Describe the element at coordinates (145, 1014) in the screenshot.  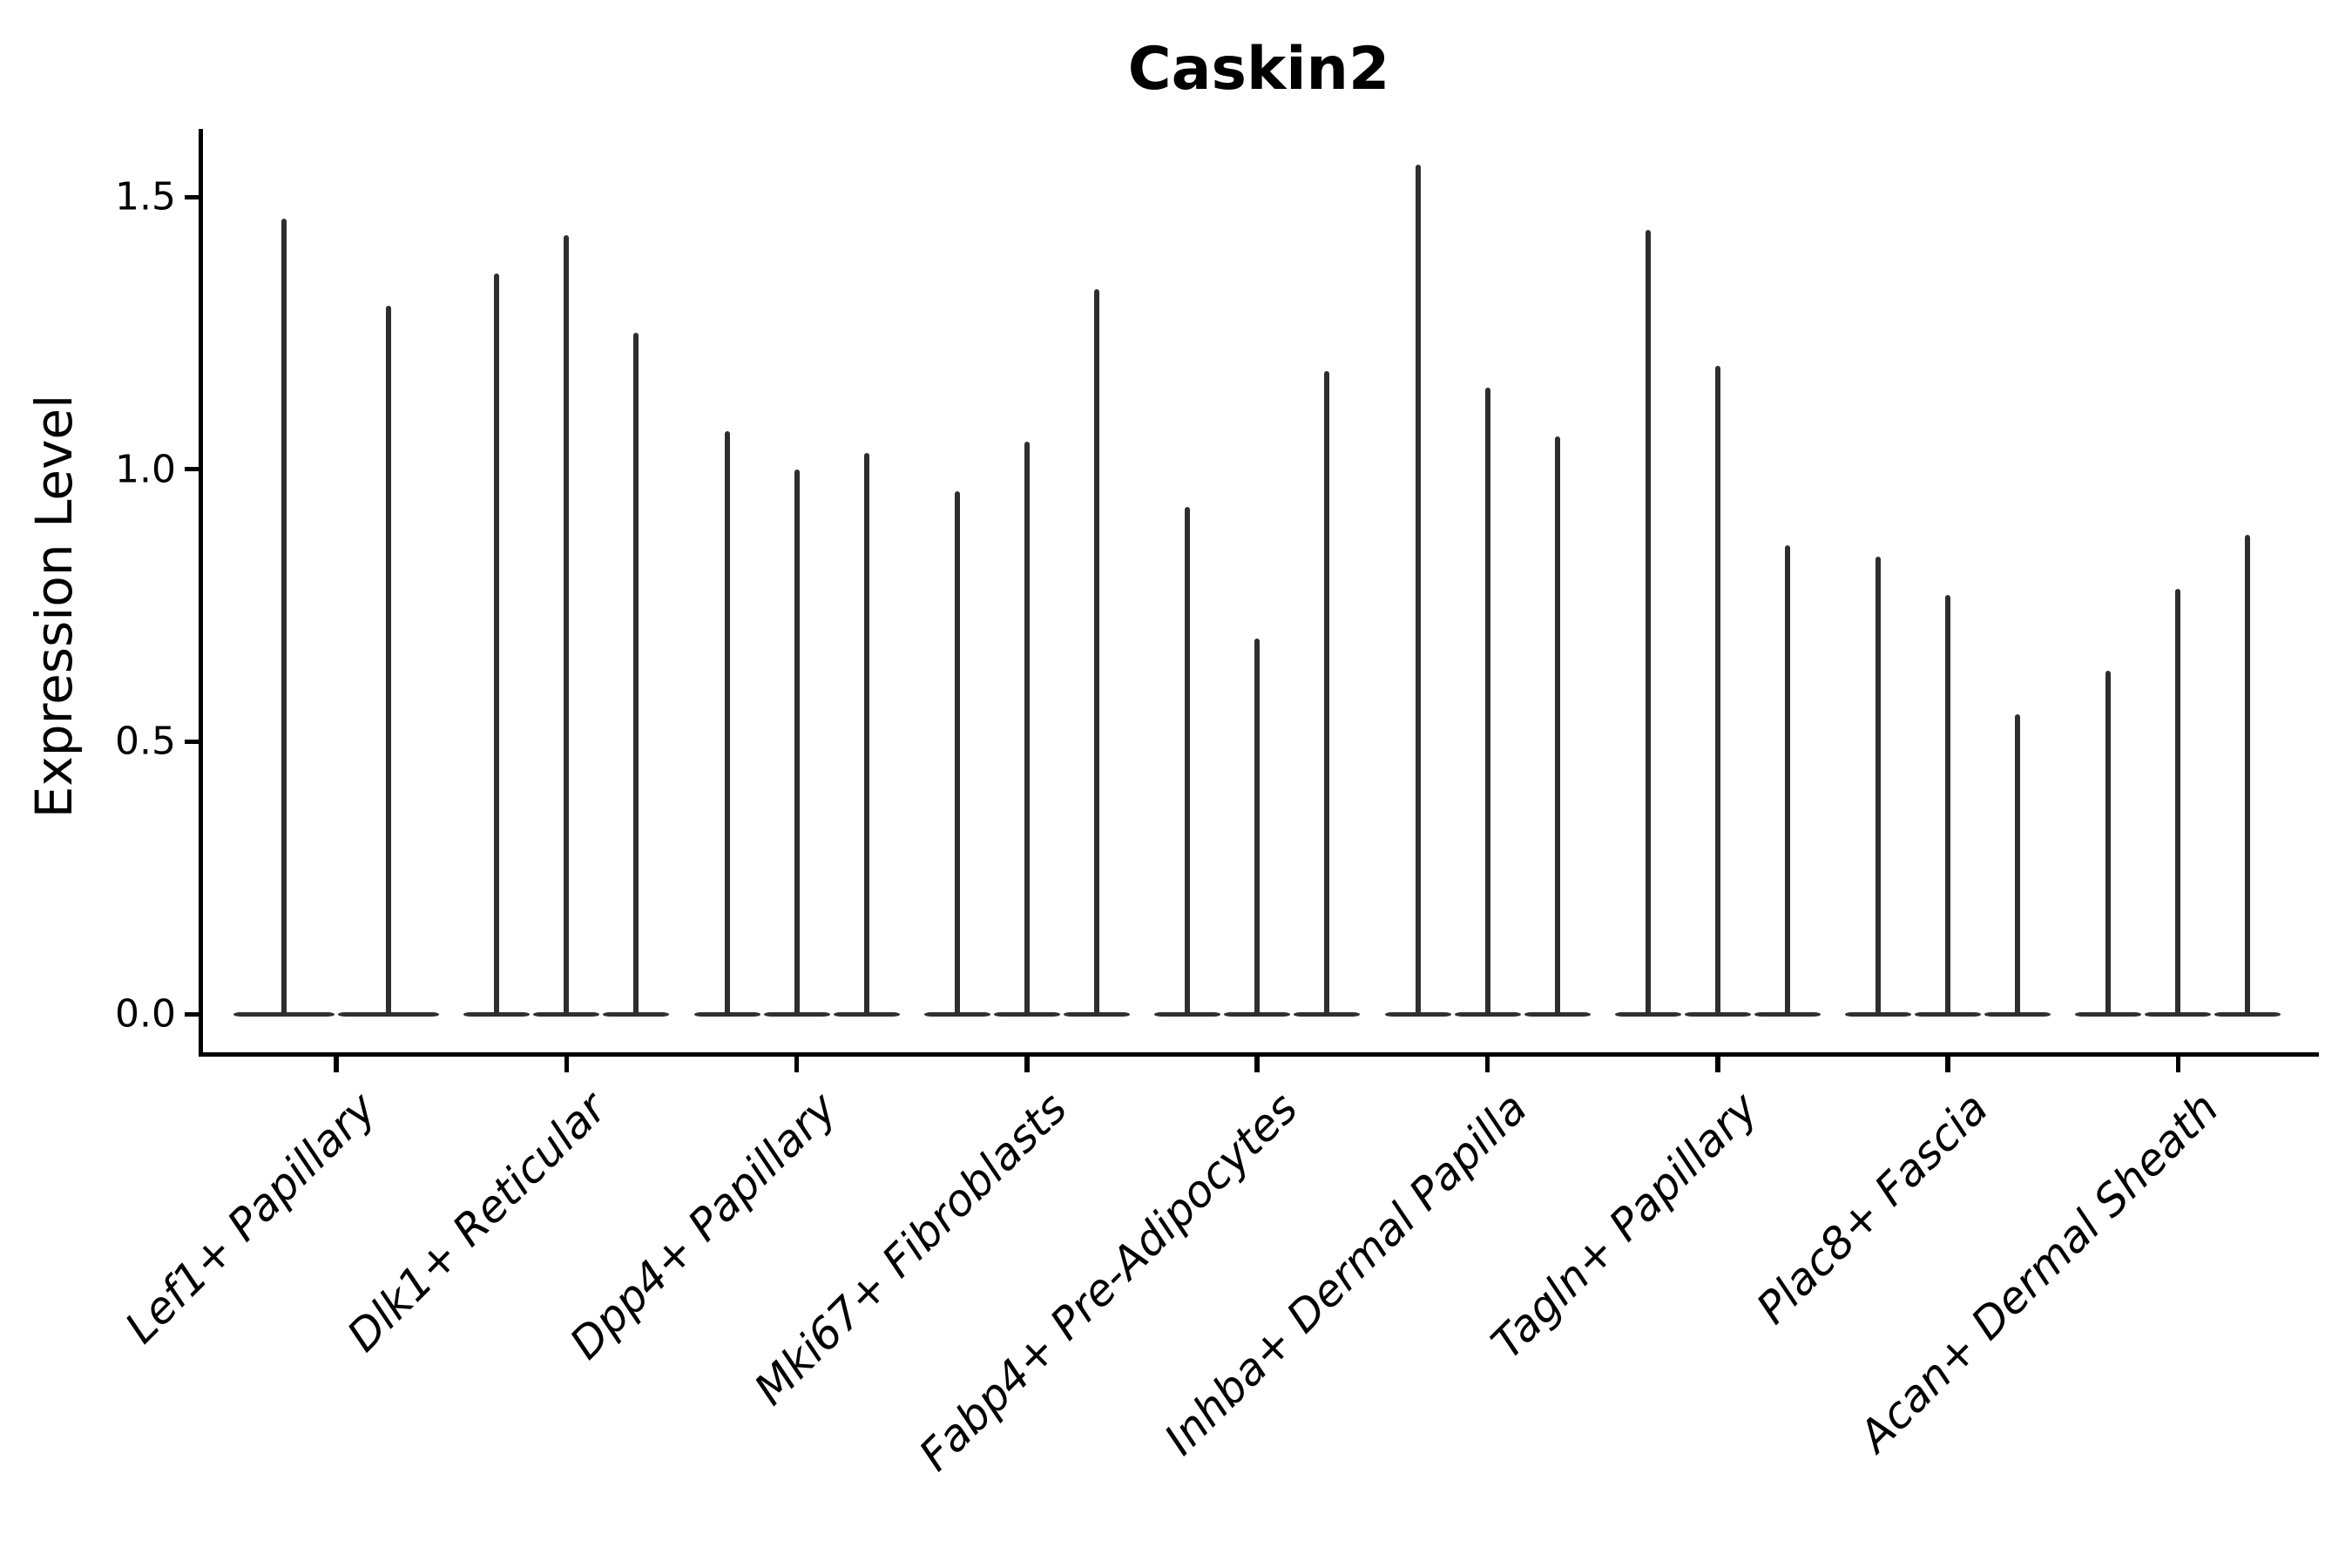
I see `y-tick-label: 0.0` at that location.